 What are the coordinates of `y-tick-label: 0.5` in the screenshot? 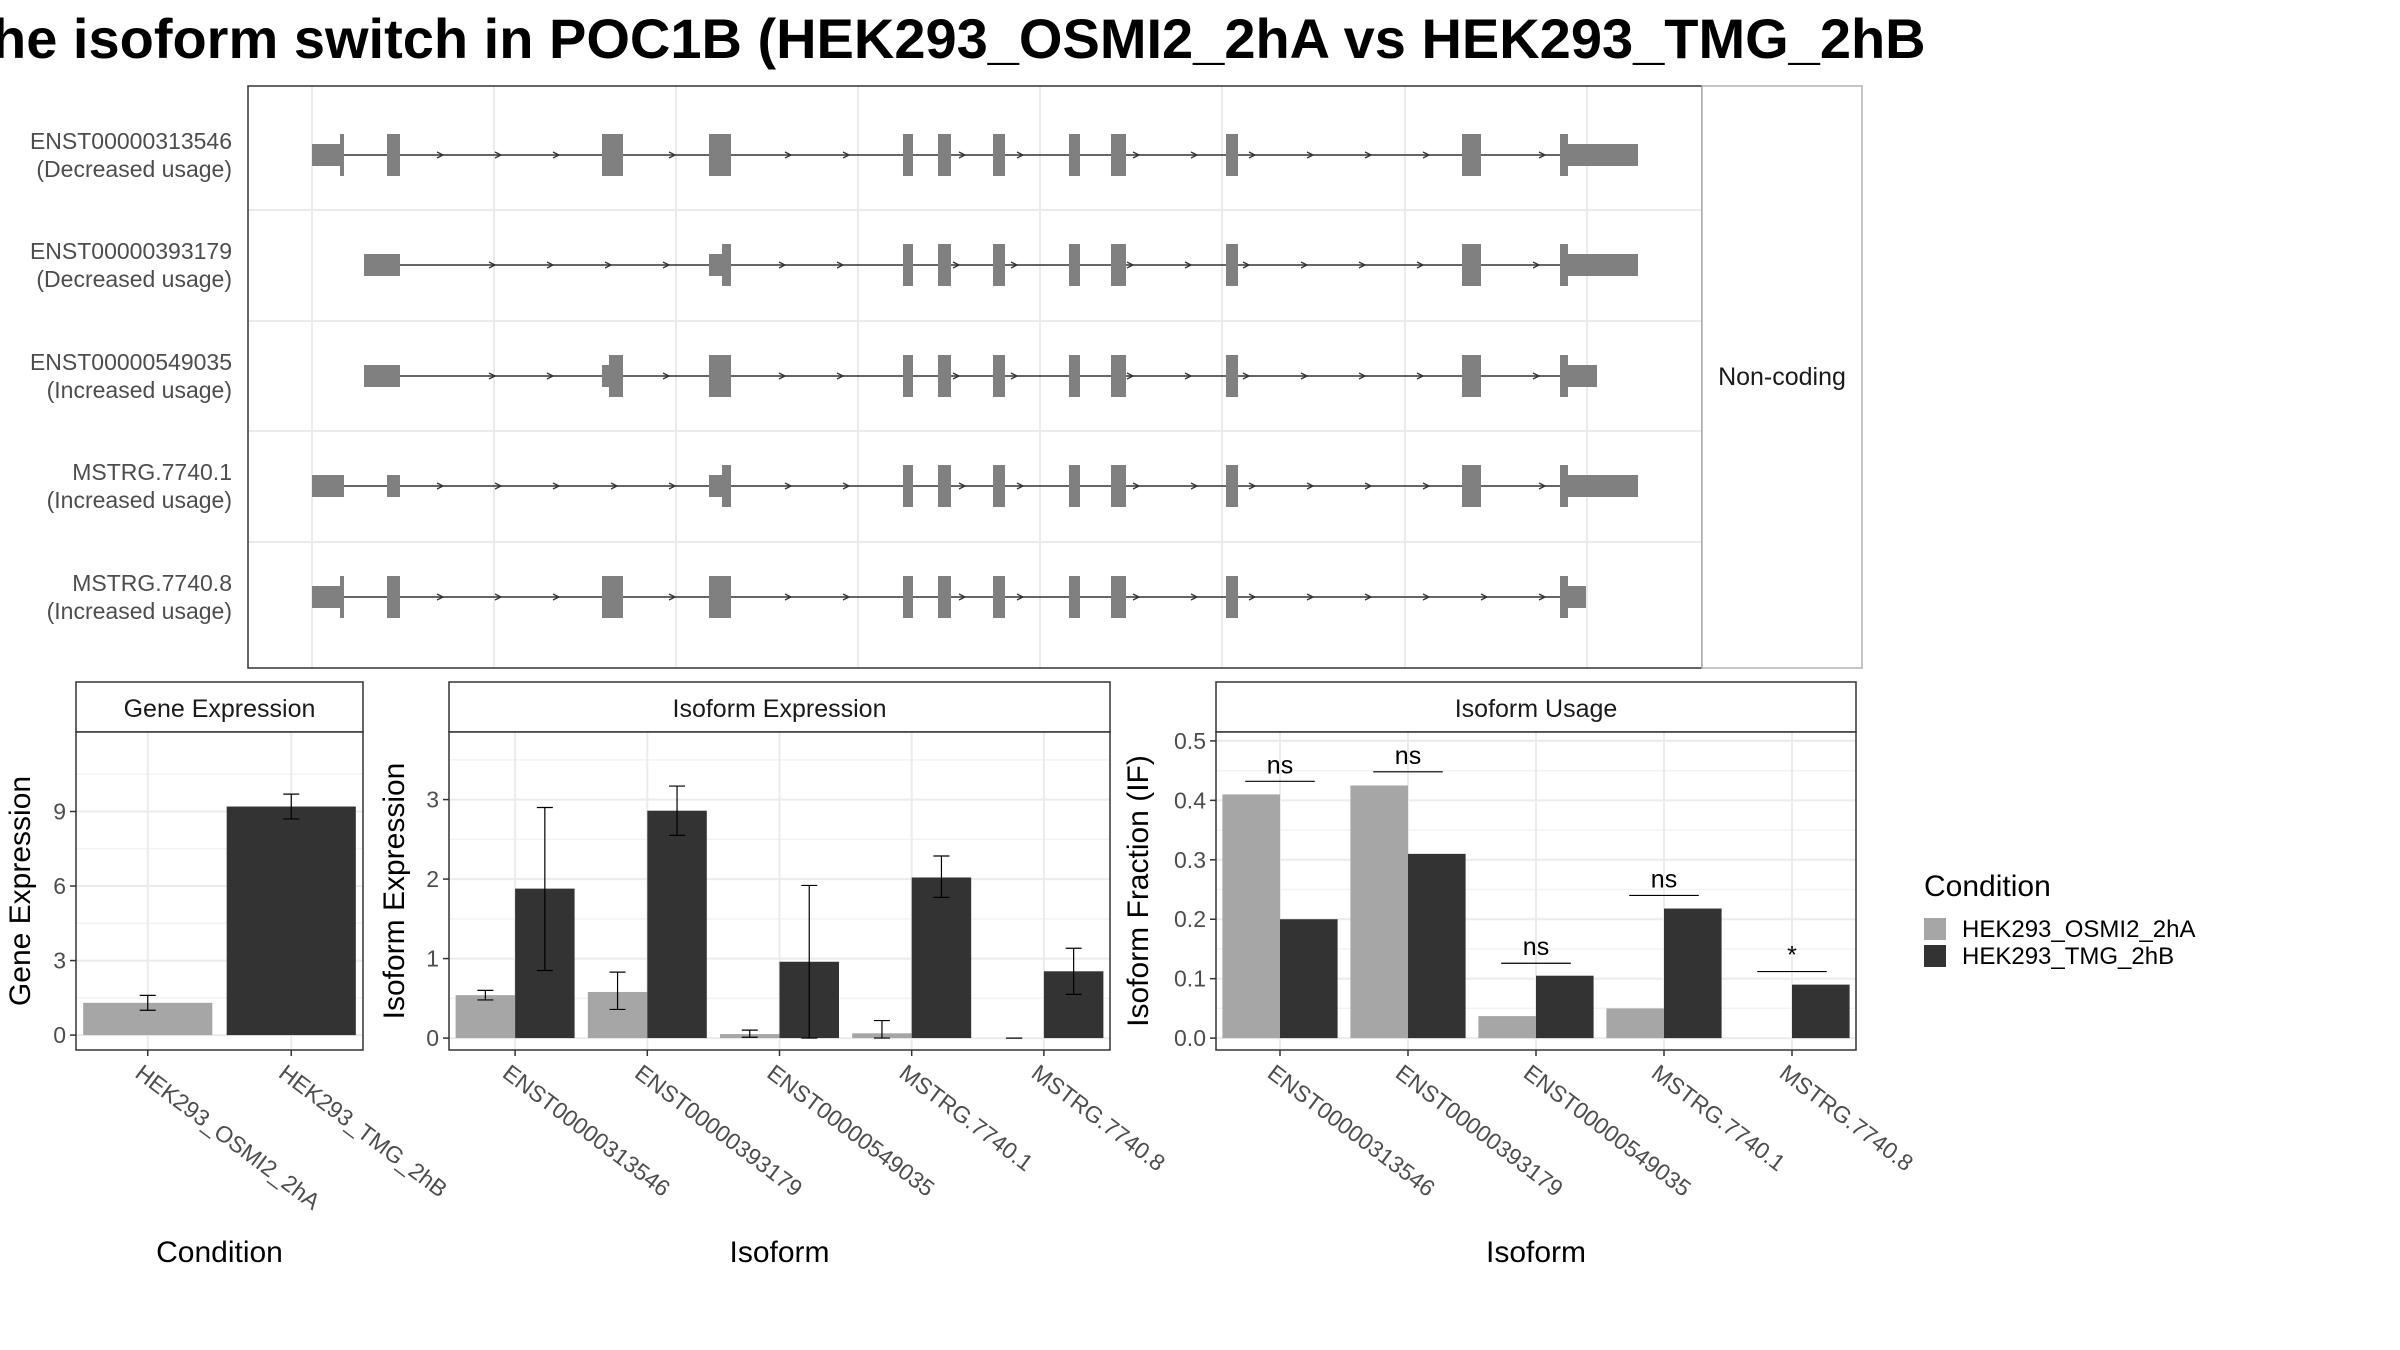 It's located at (1190, 741).